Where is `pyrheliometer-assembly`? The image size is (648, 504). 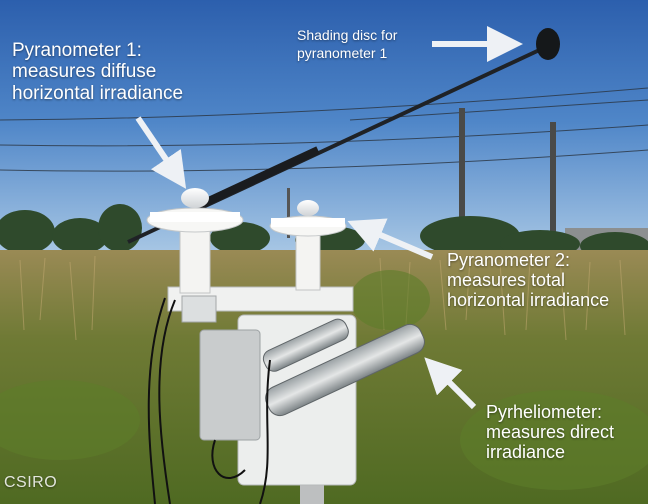 pyrheliometer-assembly is located at coordinates (343, 367).